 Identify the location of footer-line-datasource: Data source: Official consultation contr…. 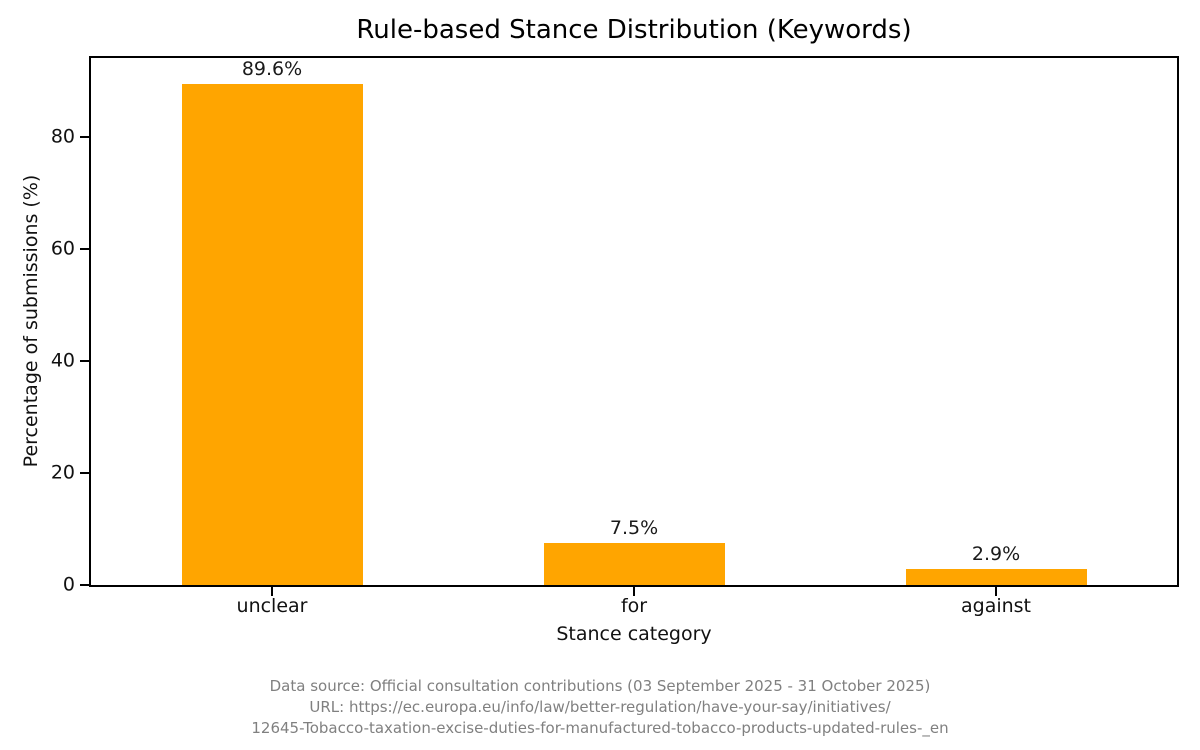
(600, 686).